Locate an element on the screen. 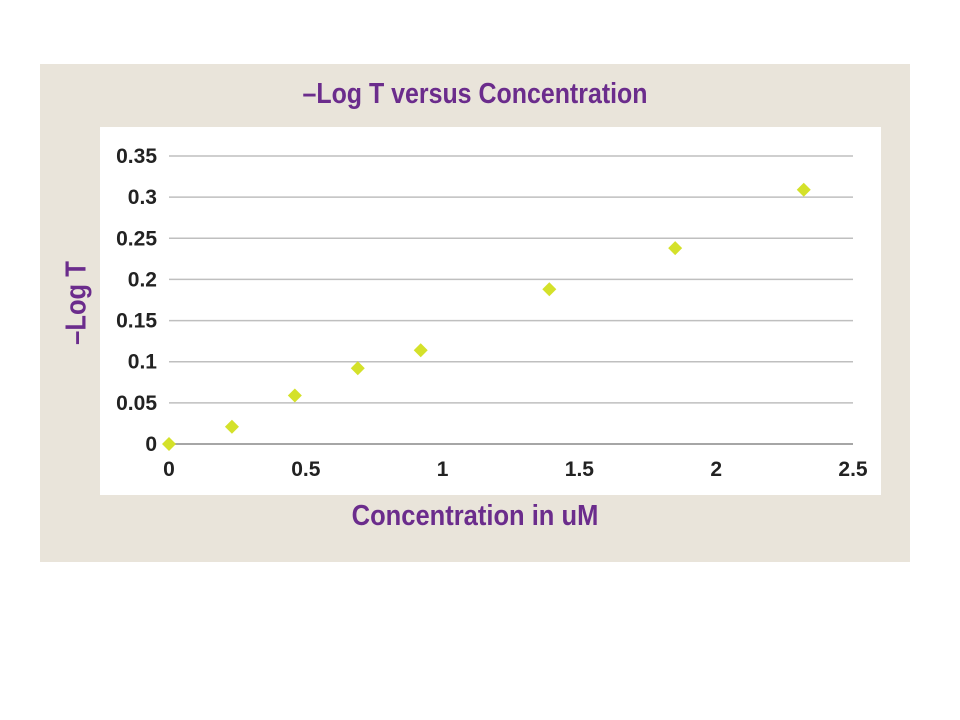 The height and width of the screenshot is (720, 960). x-axis-title: Concentration in uM is located at coordinates (475, 516).